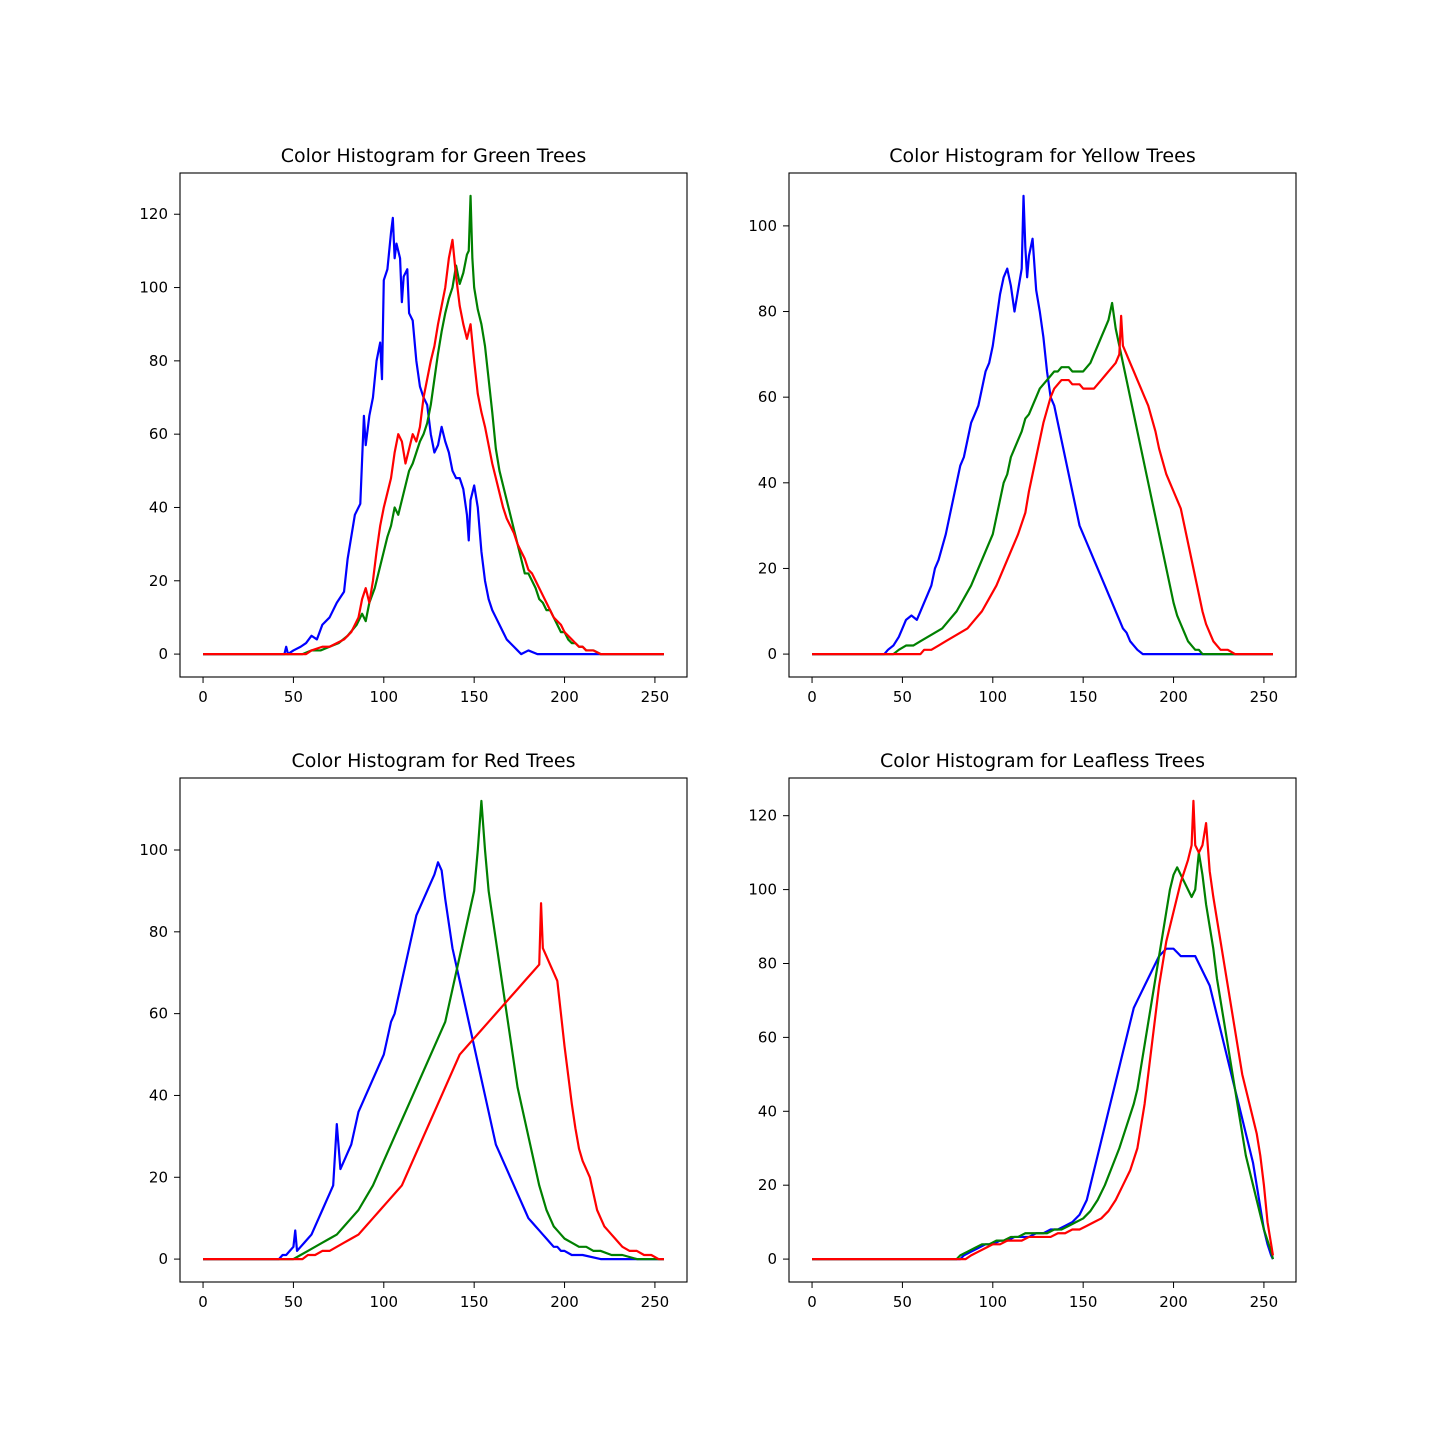 This screenshot has height=1440, width=1440. What do you see at coordinates (1042, 761) in the screenshot?
I see `chart-title: Color Histogram for Leafless Trees` at bounding box center [1042, 761].